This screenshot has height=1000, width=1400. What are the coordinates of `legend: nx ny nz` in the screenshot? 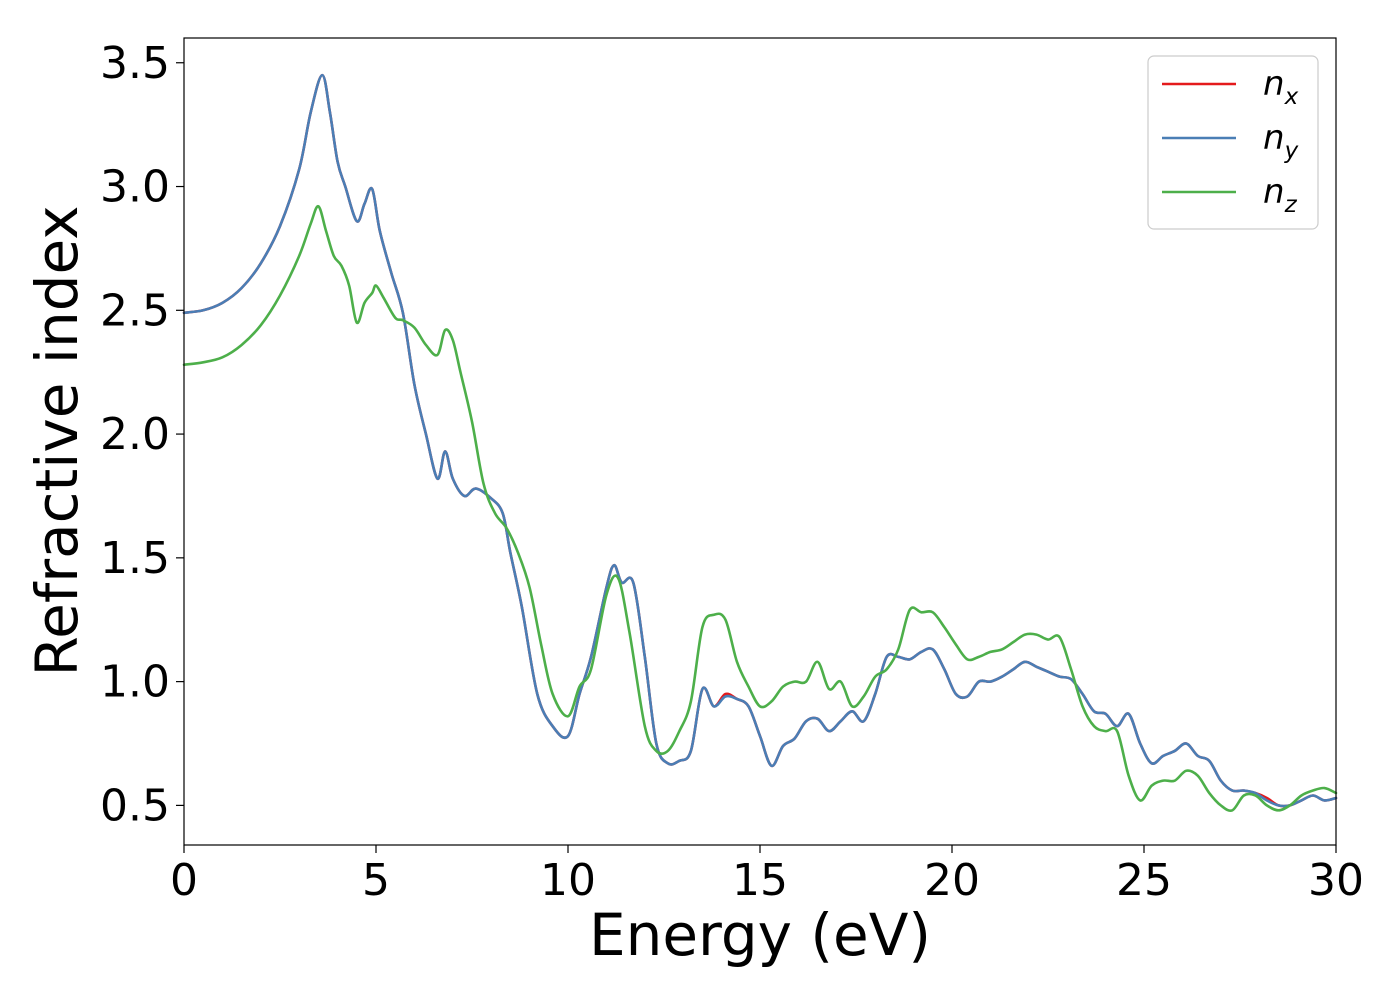 It's located at (1233, 142).